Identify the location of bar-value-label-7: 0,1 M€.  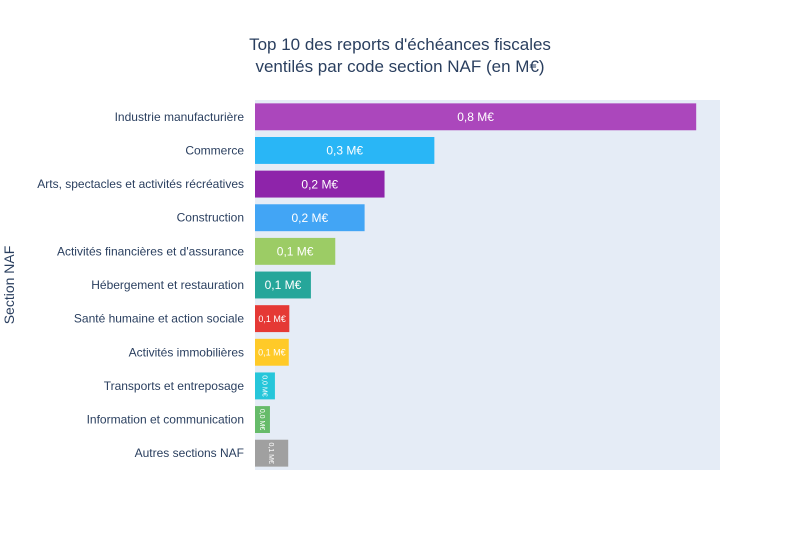
(272, 352).